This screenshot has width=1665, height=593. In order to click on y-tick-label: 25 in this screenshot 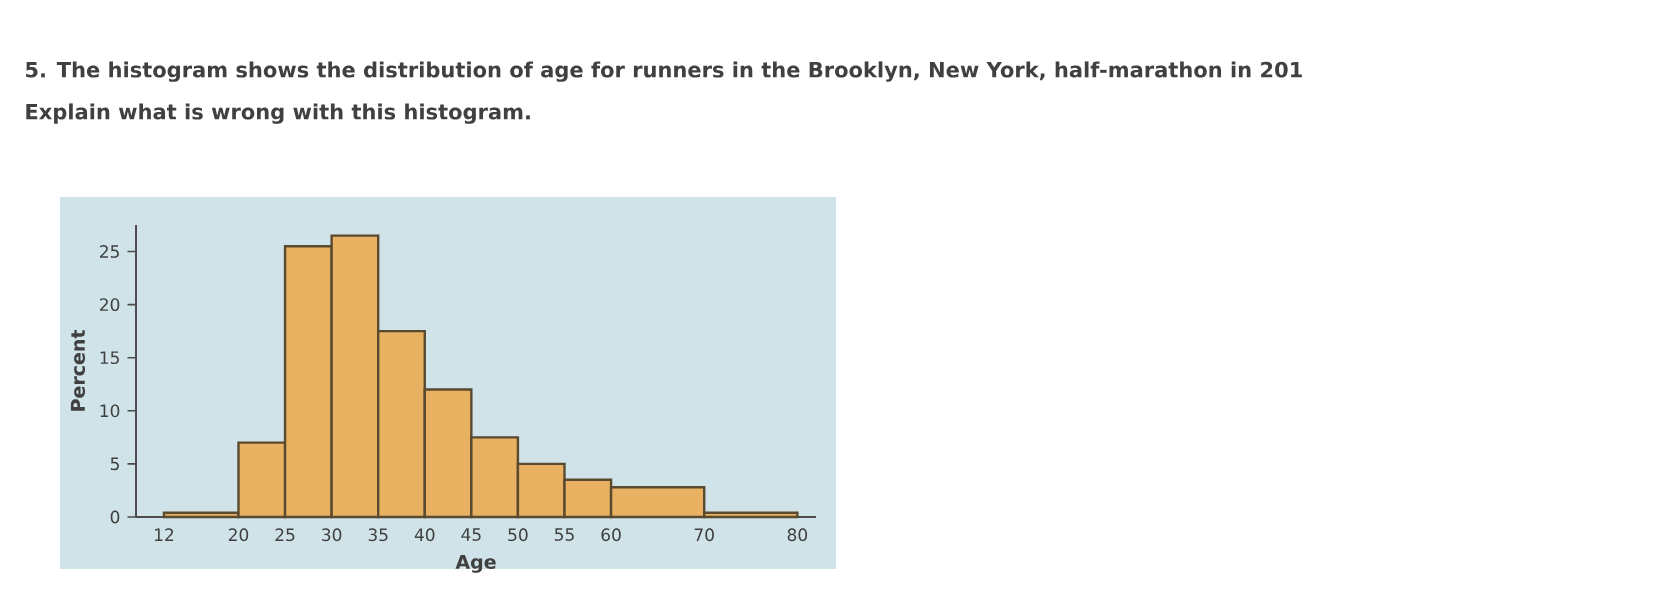, I will do `click(109, 251)`.